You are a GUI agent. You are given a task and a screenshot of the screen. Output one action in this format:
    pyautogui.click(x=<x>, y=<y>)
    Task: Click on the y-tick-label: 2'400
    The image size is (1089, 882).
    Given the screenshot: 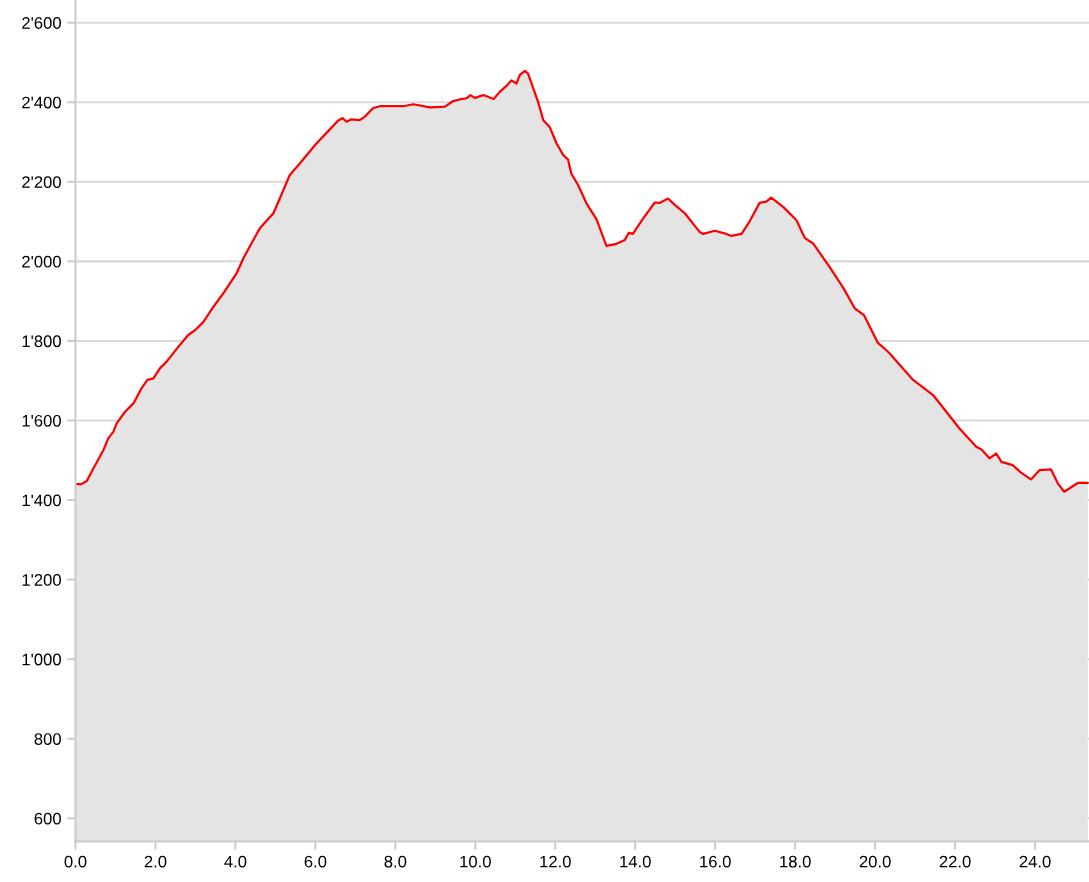 What is the action you would take?
    pyautogui.click(x=41, y=102)
    